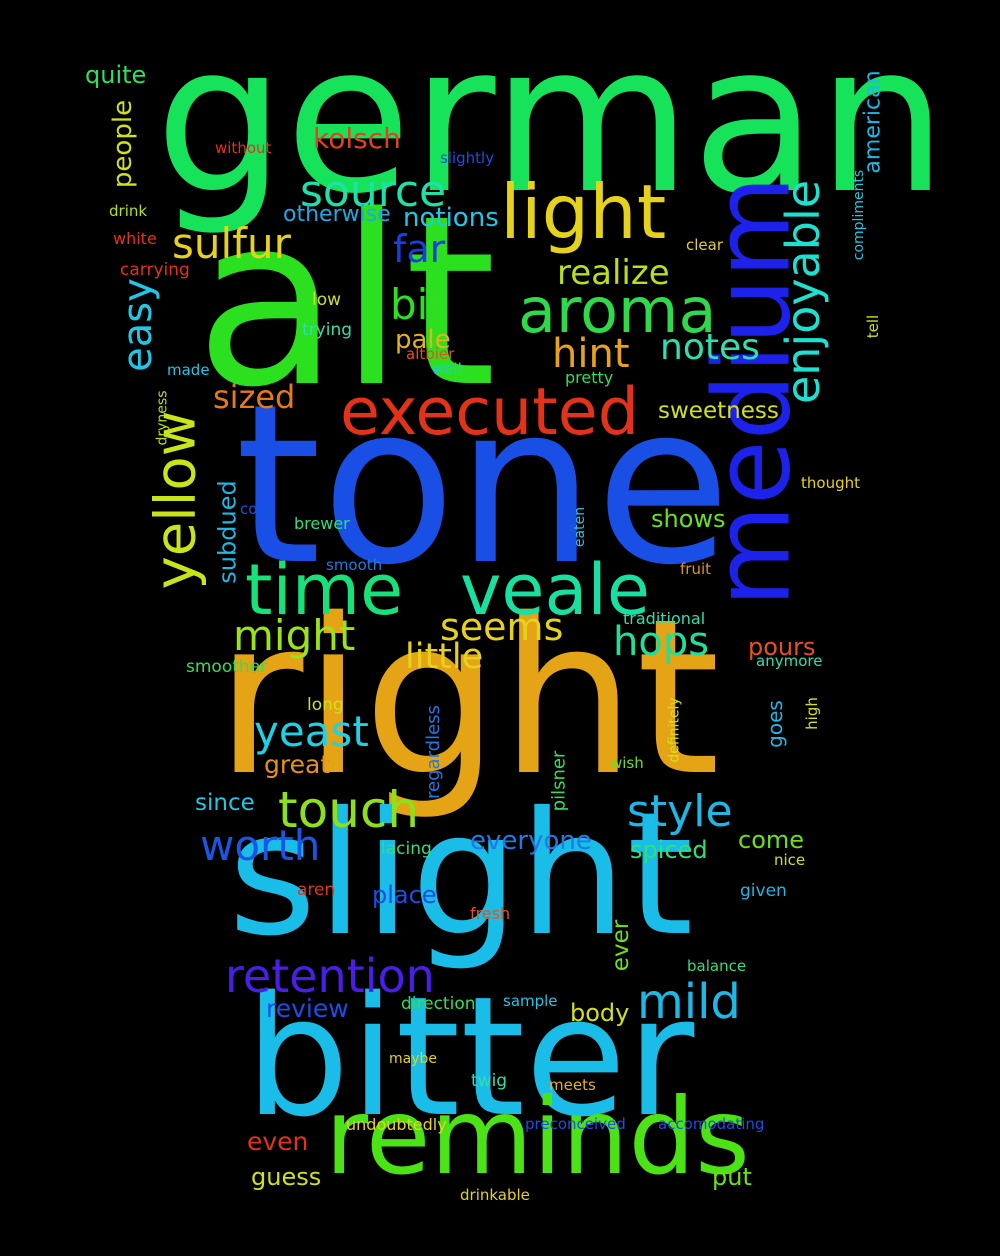 The height and width of the screenshot is (1256, 1000). What do you see at coordinates (357, 138) in the screenshot?
I see `word-kolsch: kolsch` at bounding box center [357, 138].